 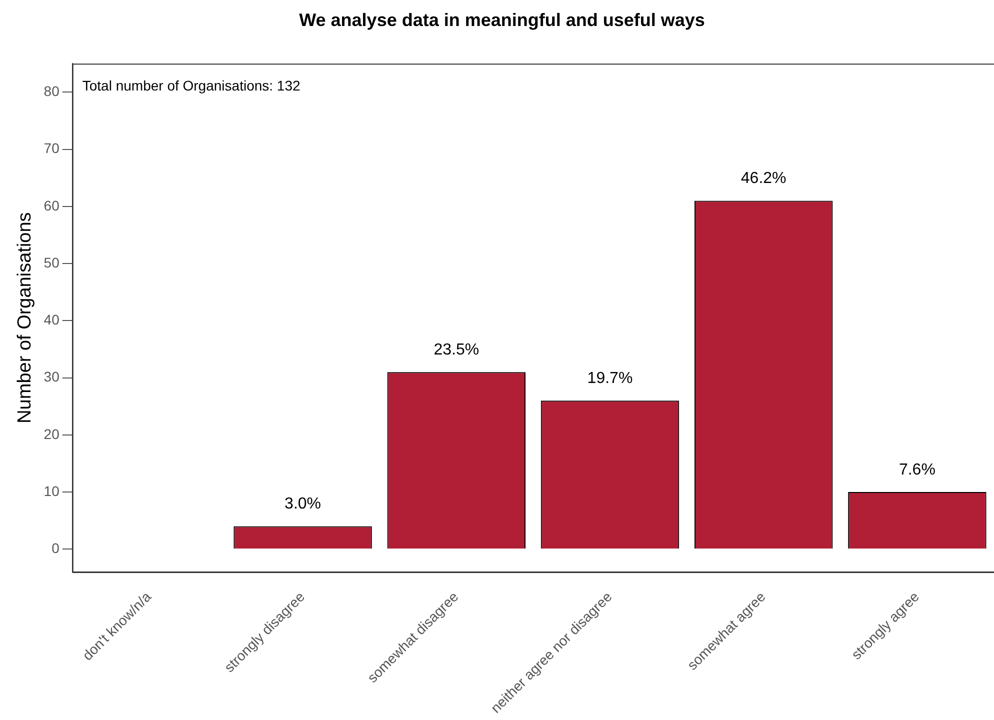 I want to click on y-tick-label: 80, so click(x=52, y=91).